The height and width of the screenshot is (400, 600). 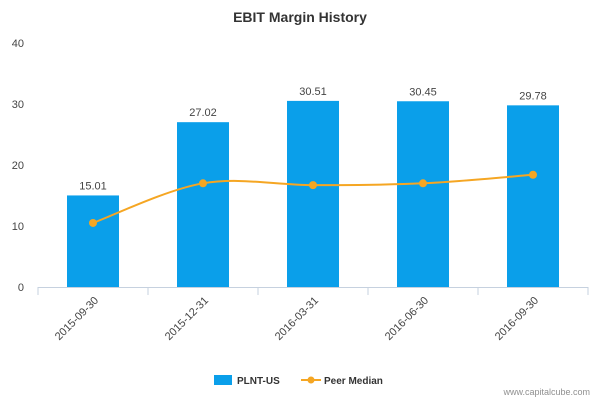 What do you see at coordinates (223, 380) in the screenshot?
I see `legend-swatch-plnt-us` at bounding box center [223, 380].